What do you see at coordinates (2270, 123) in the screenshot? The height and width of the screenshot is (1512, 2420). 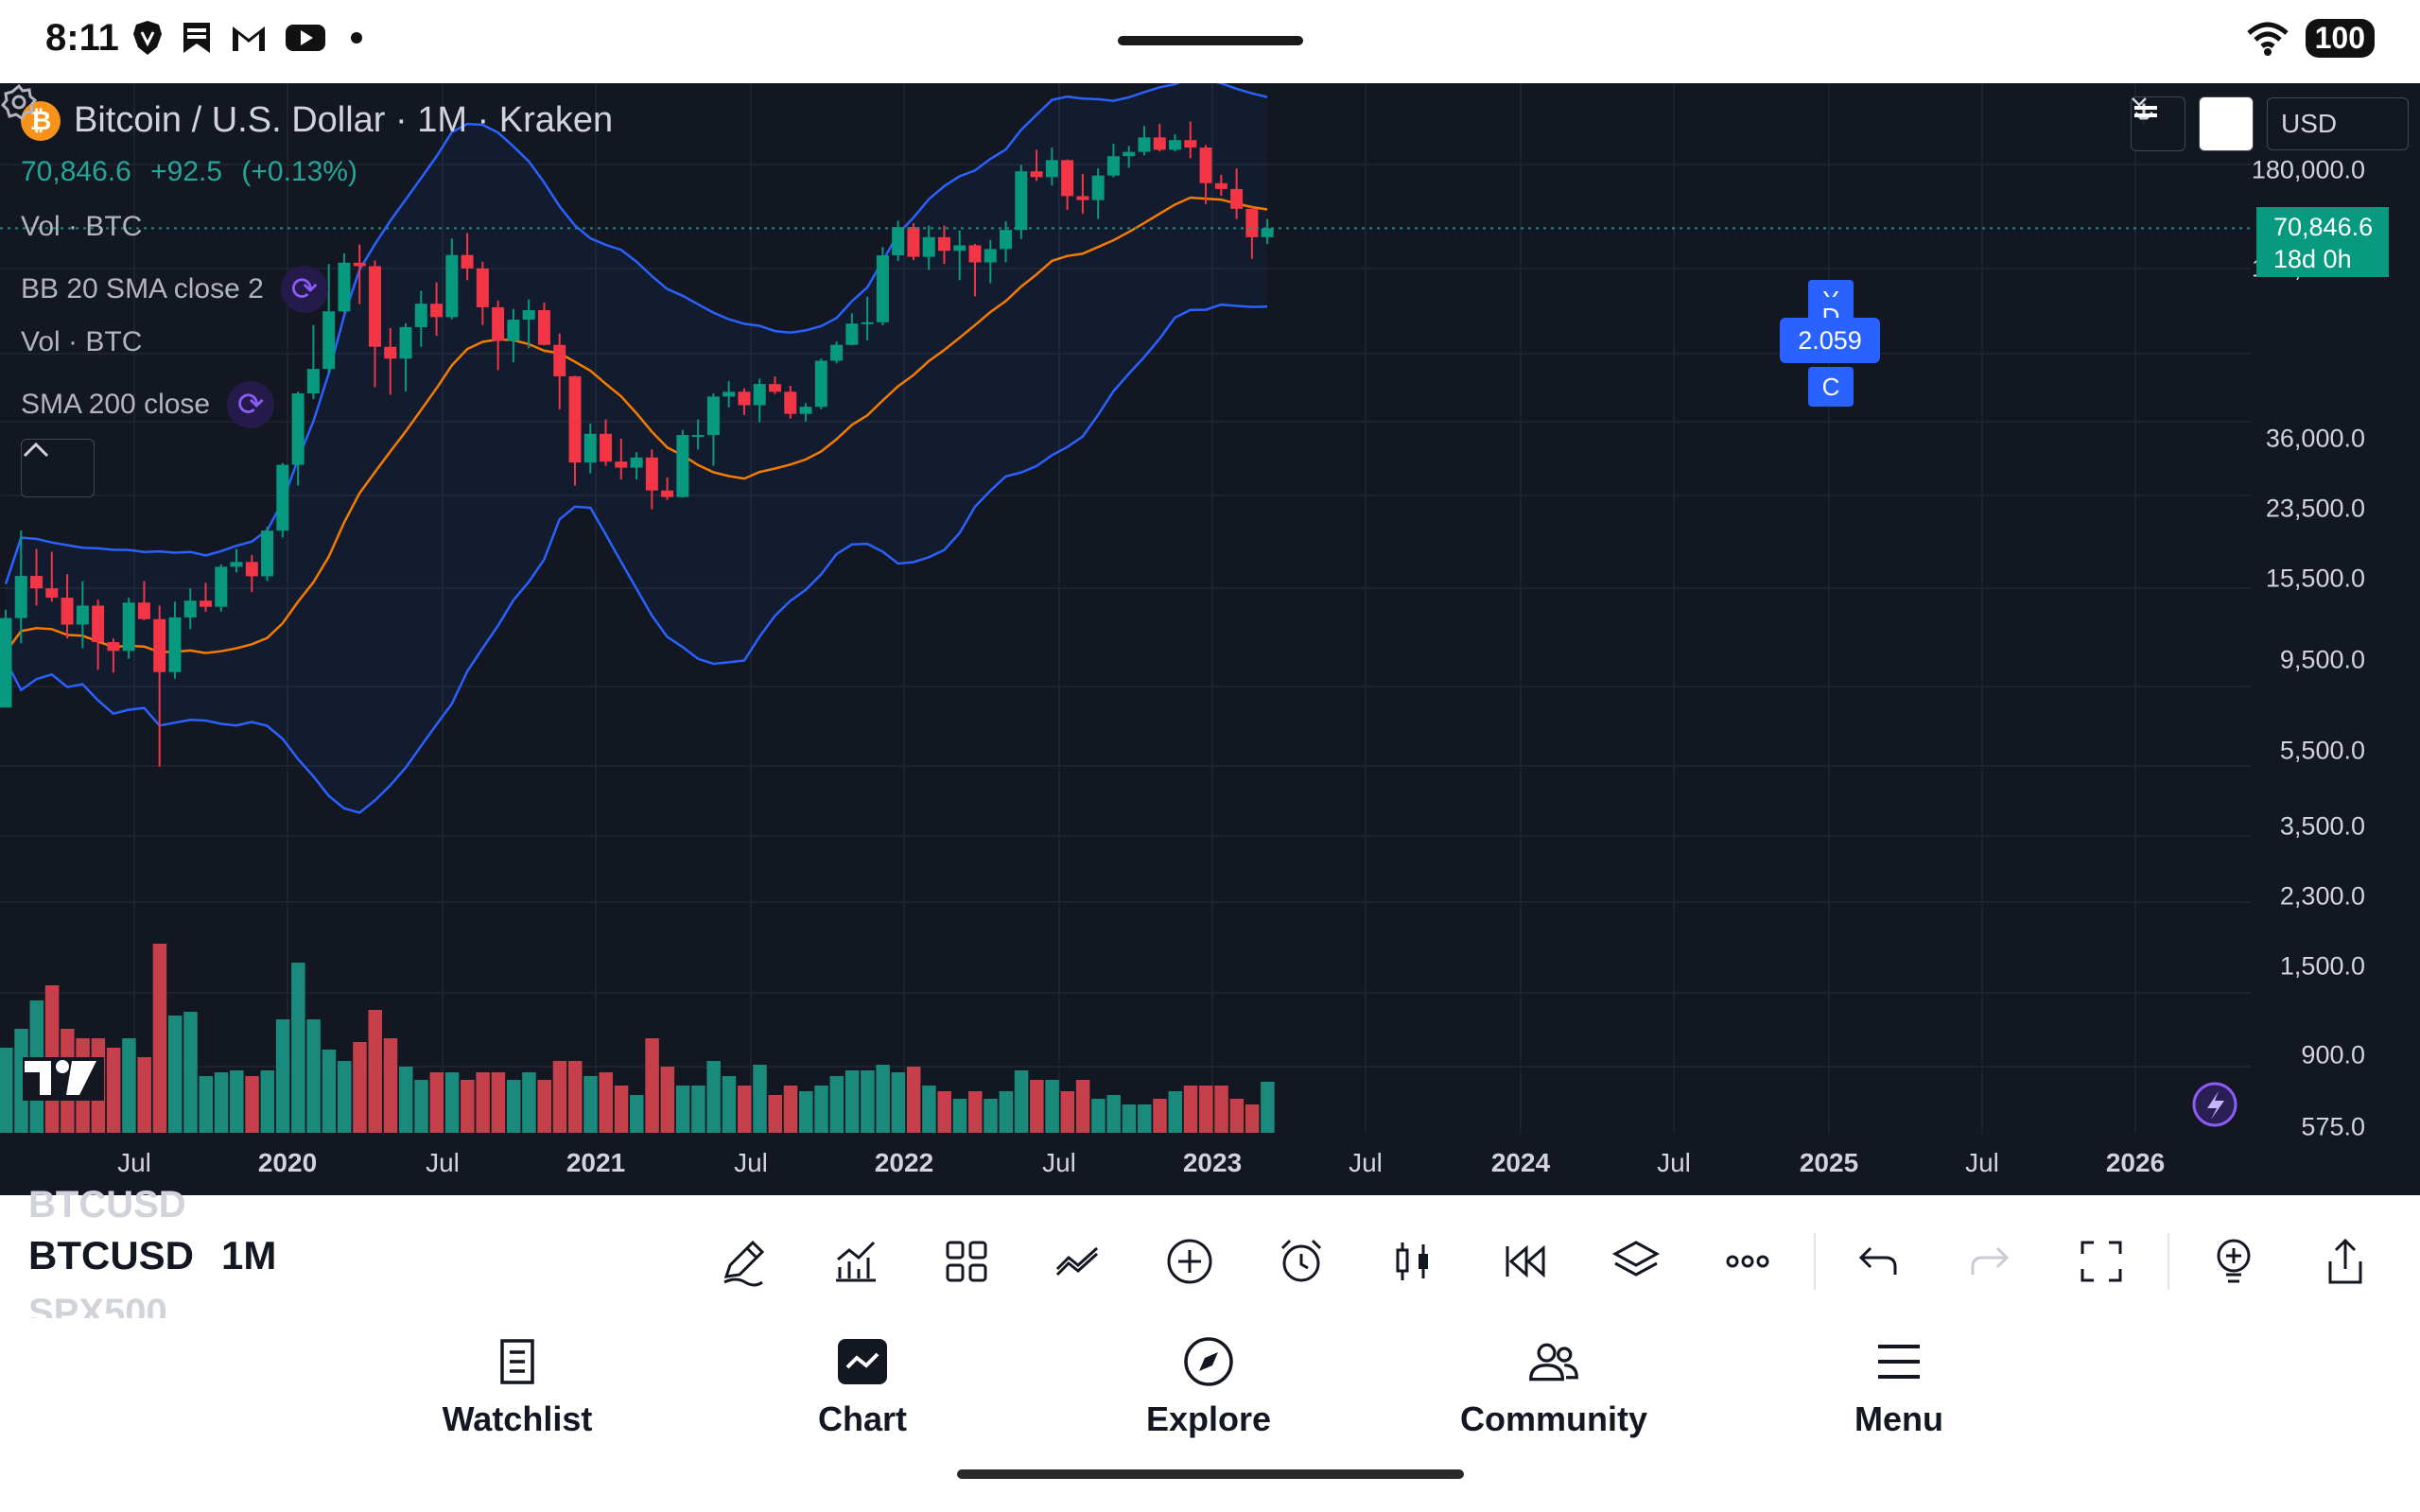 I see `currency-select: USD` at bounding box center [2270, 123].